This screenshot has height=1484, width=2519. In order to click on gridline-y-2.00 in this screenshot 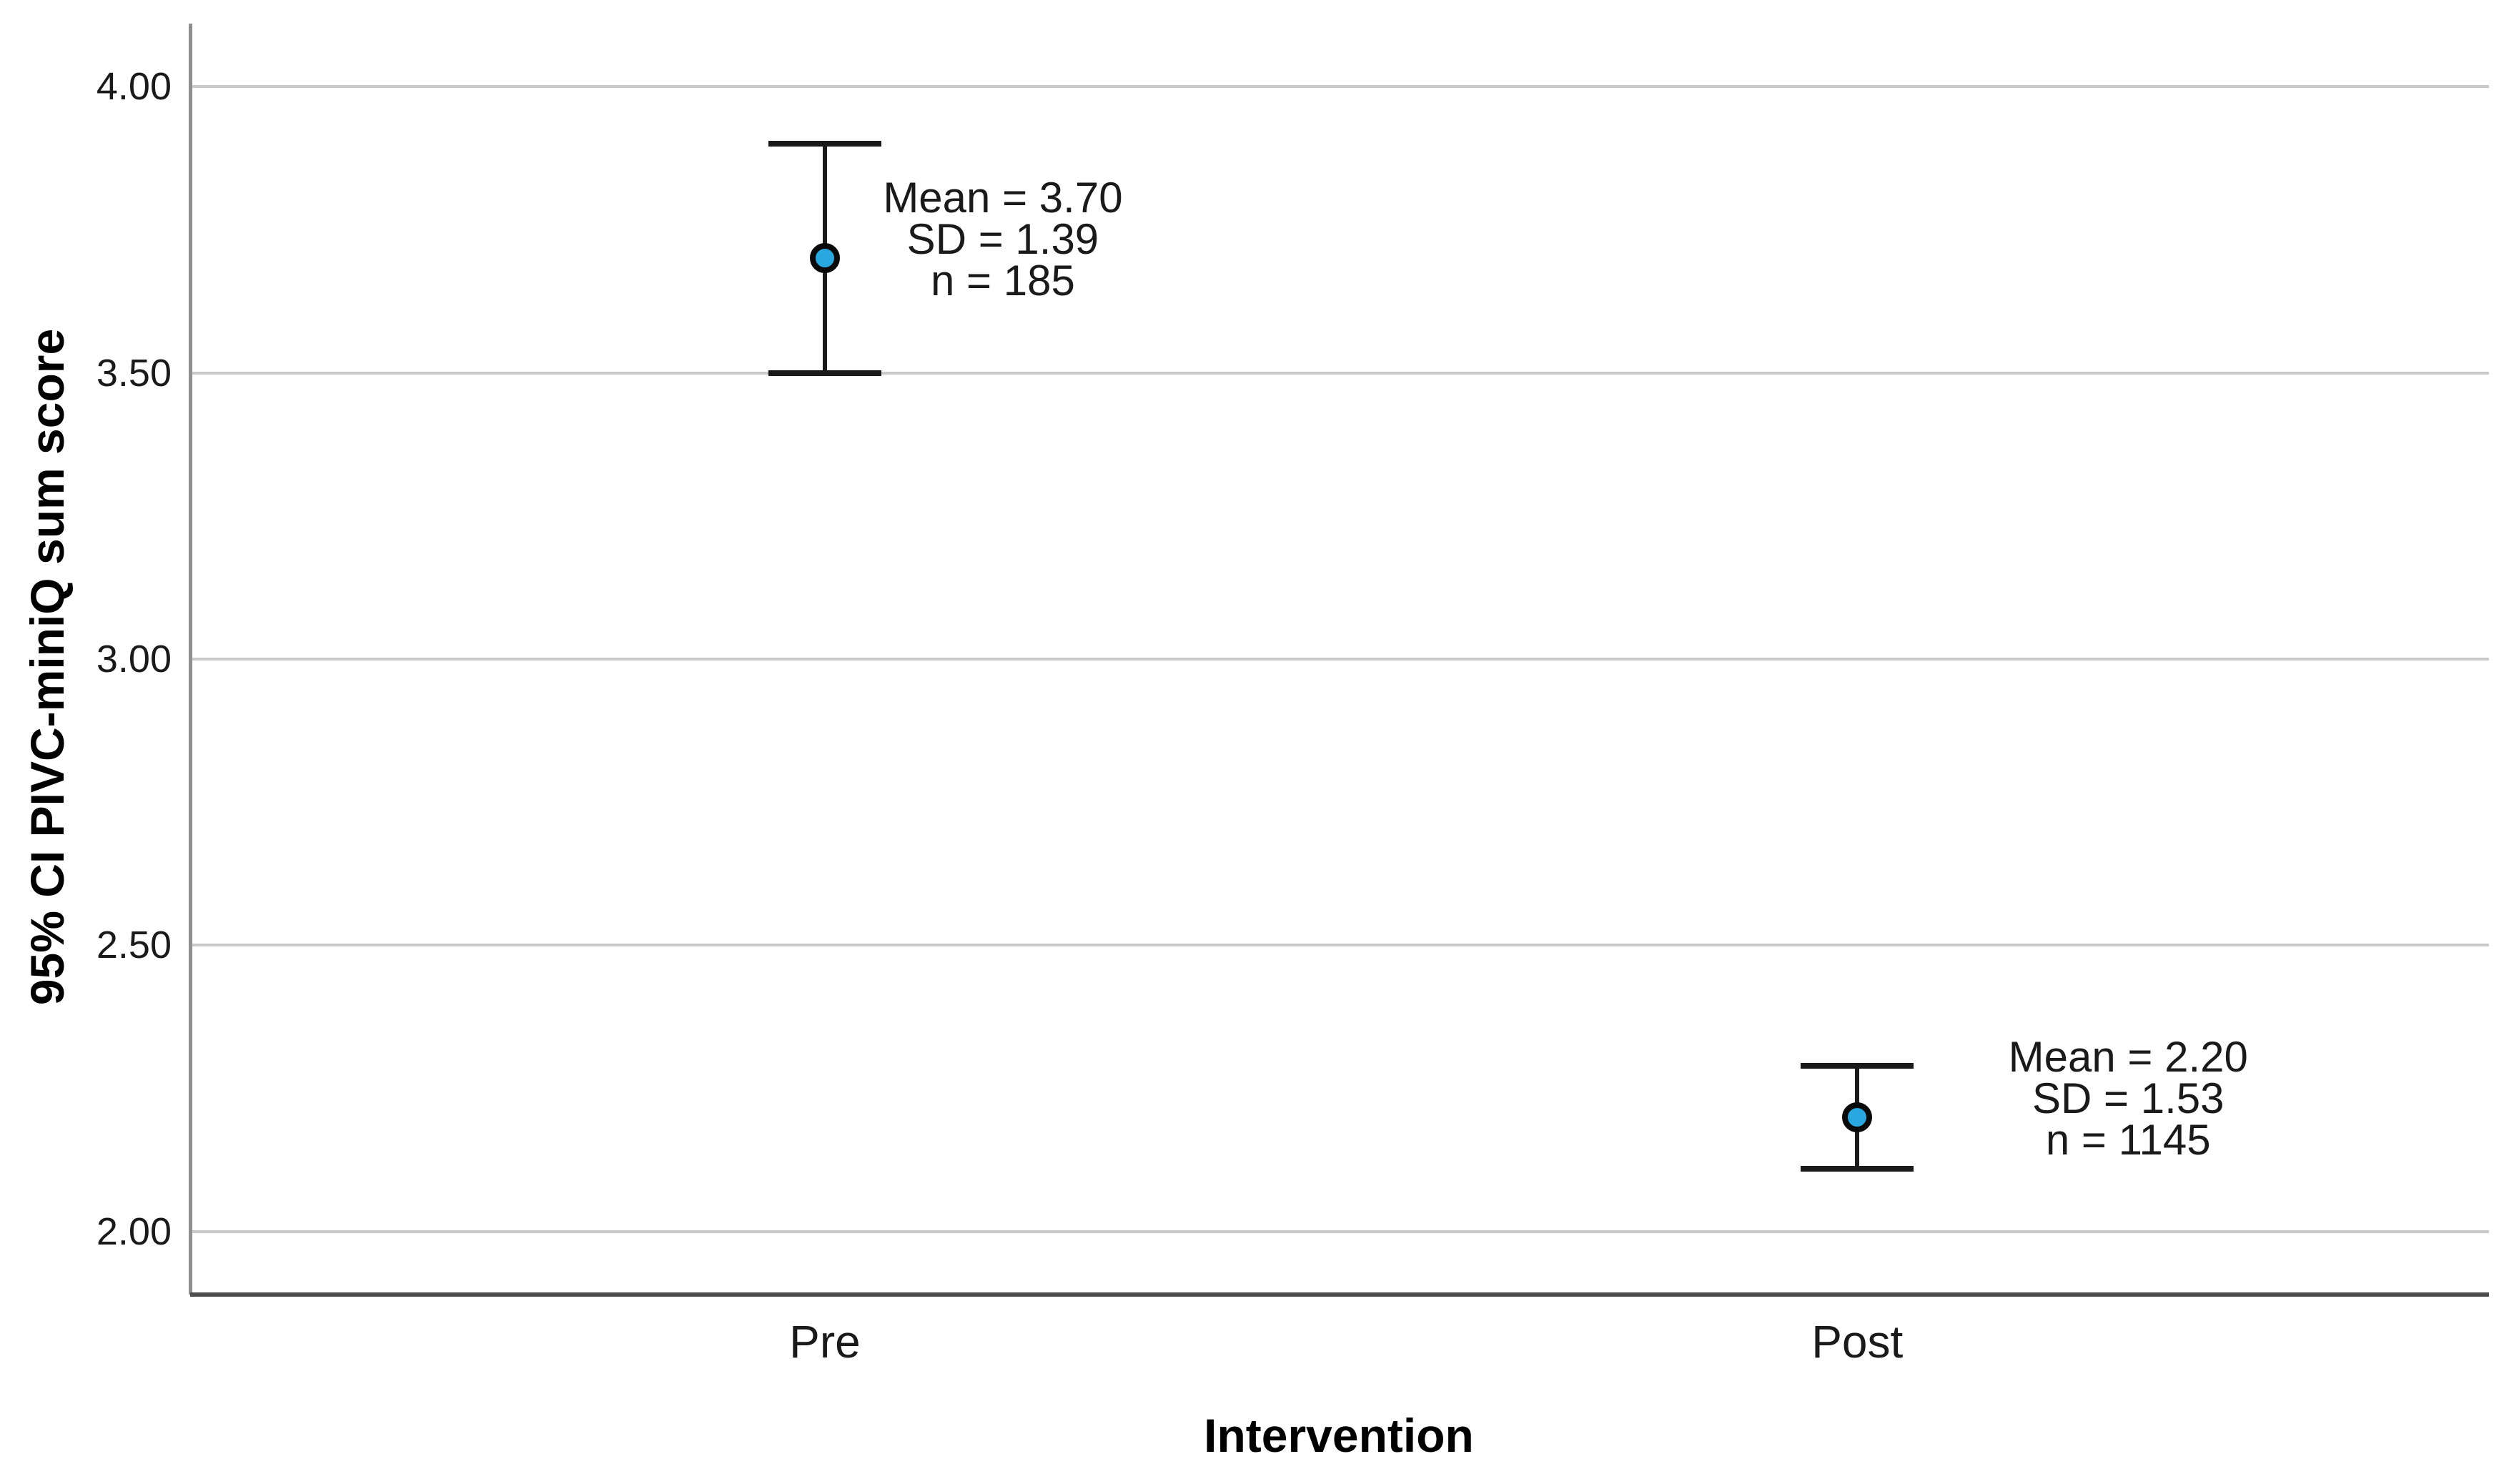, I will do `click(1340, 1231)`.